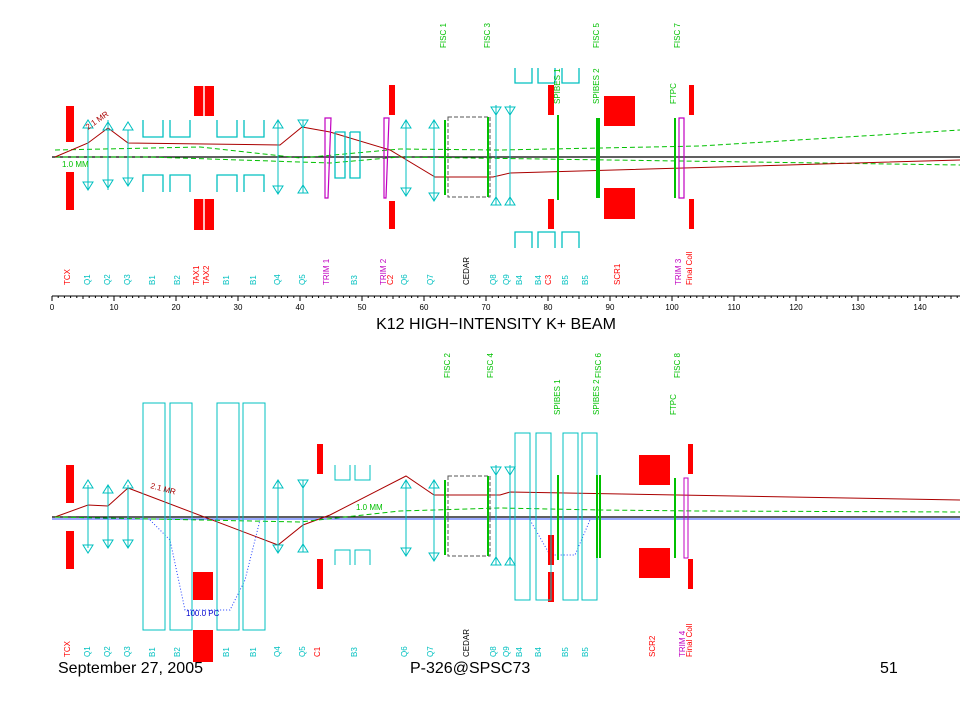 The image size is (960, 720). I want to click on scr1-upper, so click(619, 111).